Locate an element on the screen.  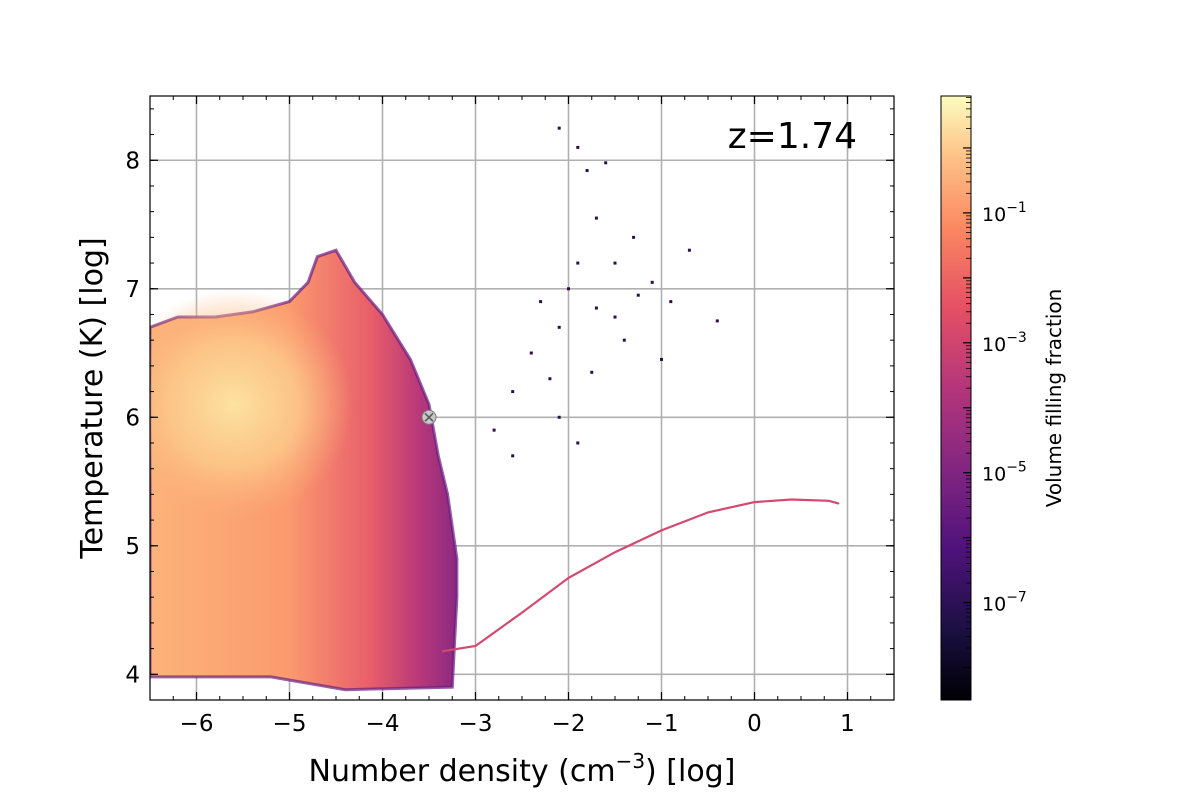
colorbar-ticks: 10−110−310−510−7 is located at coordinates (995, 383).